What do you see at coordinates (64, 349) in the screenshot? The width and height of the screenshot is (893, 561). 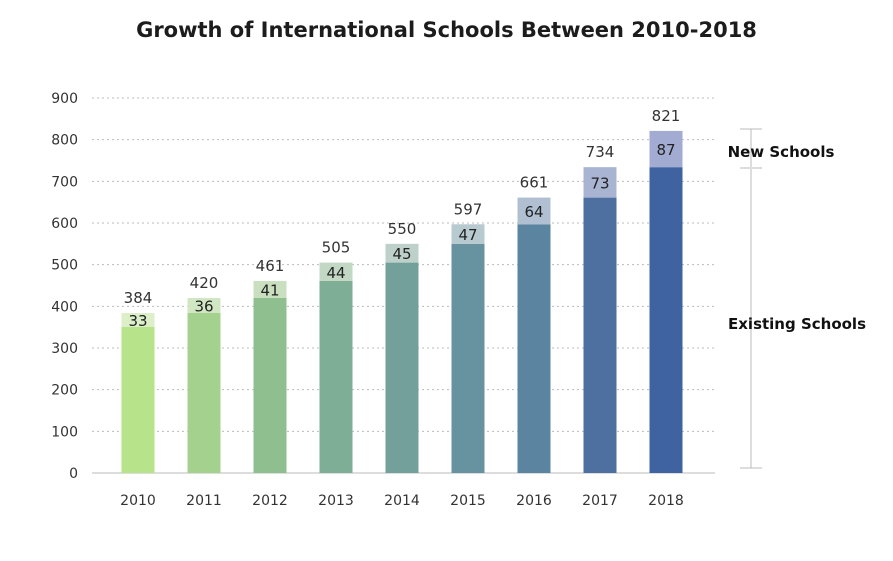 I see `y-tick-label-300: 300` at bounding box center [64, 349].